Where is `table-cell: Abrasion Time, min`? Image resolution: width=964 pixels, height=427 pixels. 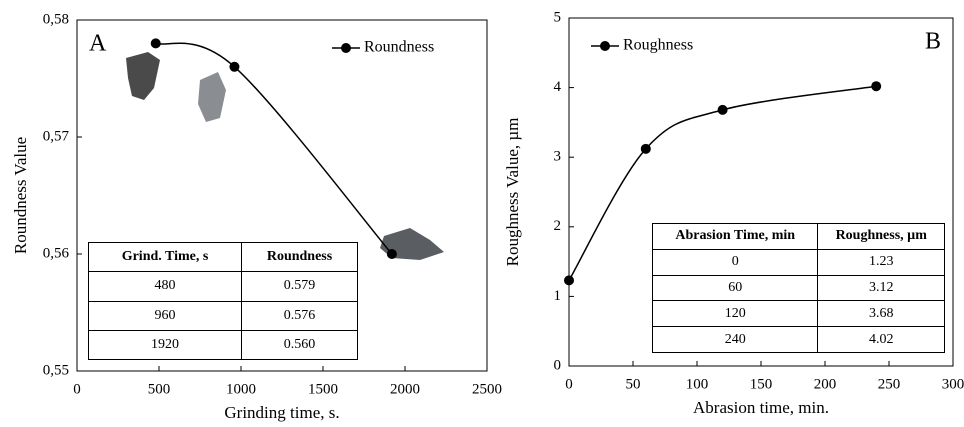
table-cell: Abrasion Time, min is located at coordinates (735, 236).